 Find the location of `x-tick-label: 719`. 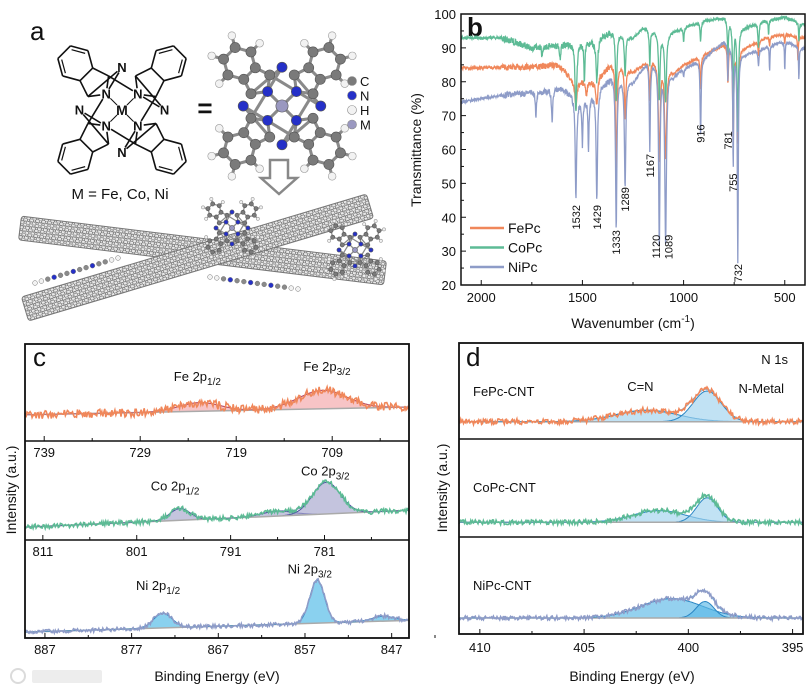

x-tick-label: 719 is located at coordinates (236, 452).